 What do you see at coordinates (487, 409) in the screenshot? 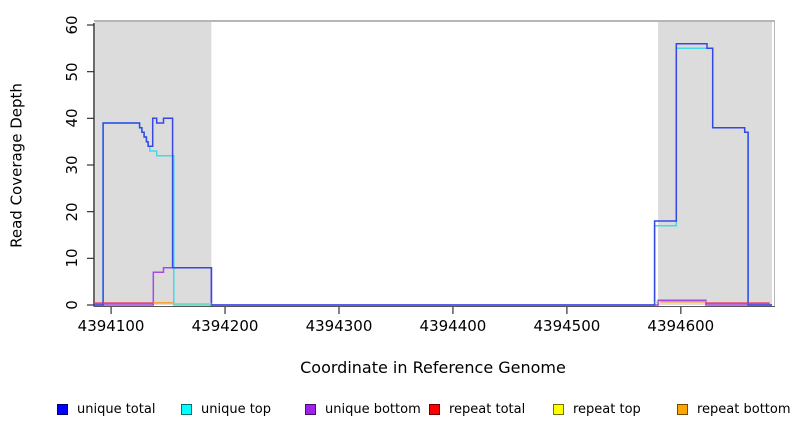
I see `legend-label: repeat total` at bounding box center [487, 409].